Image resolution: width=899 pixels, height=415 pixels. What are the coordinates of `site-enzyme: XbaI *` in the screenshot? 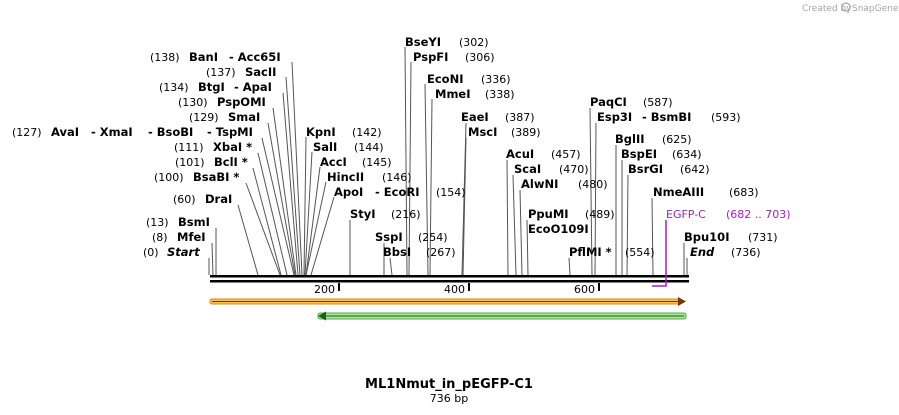 It's located at (232, 147).